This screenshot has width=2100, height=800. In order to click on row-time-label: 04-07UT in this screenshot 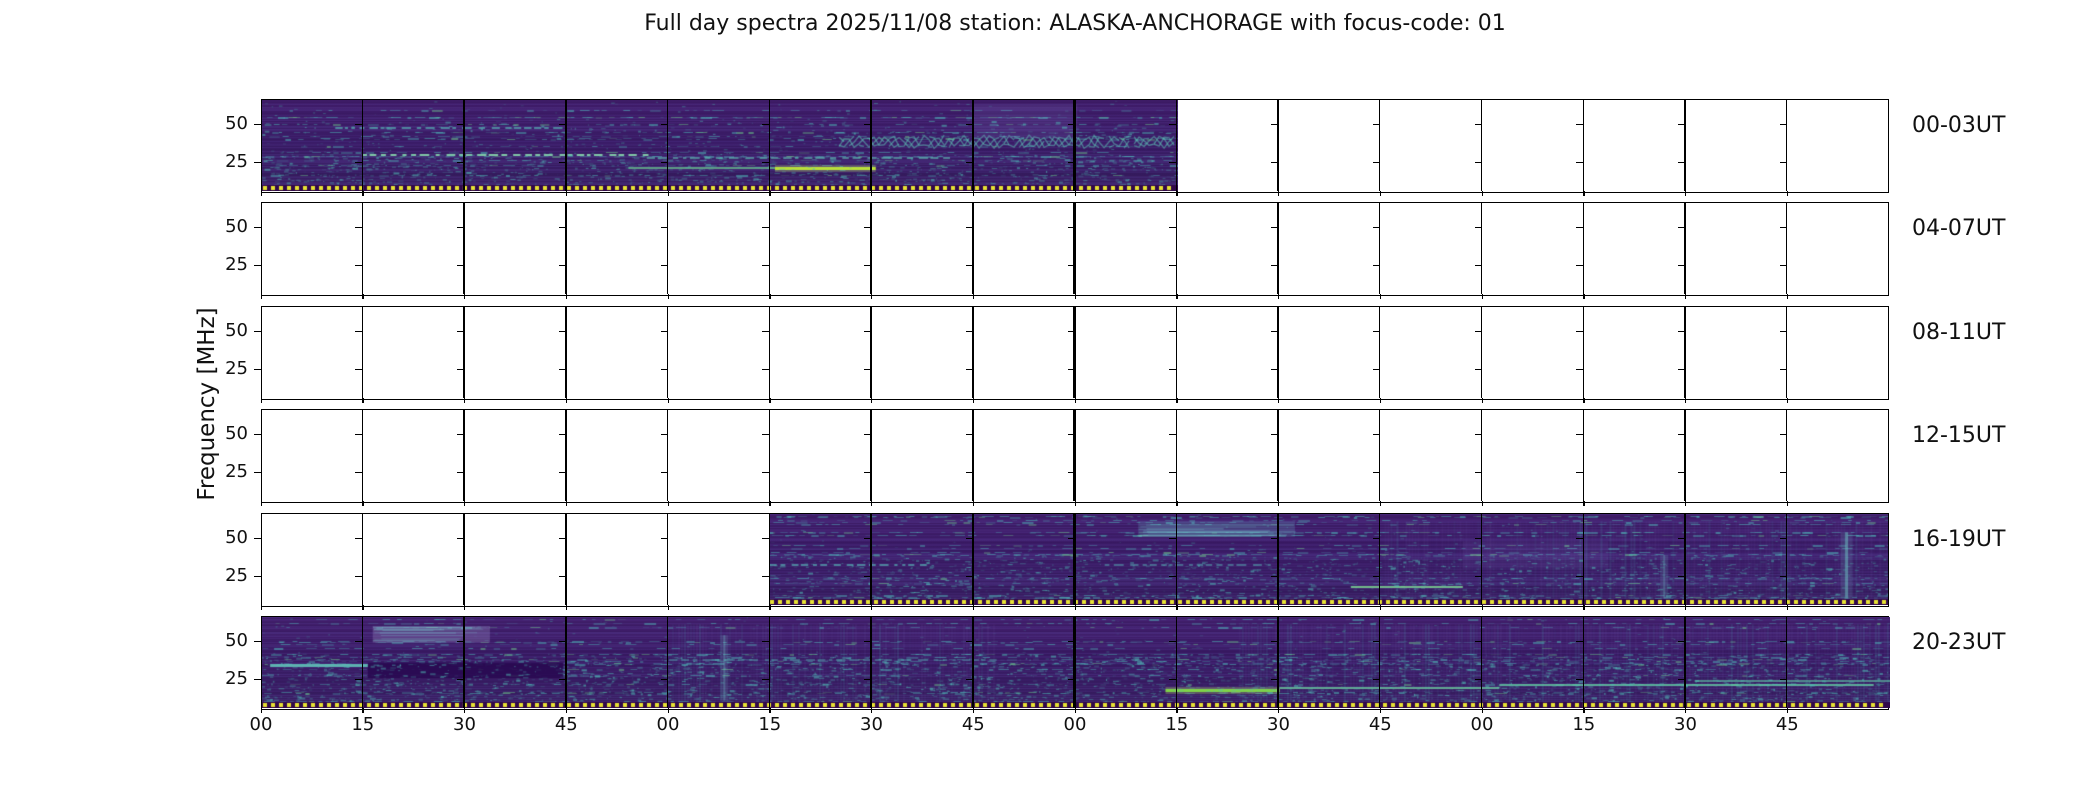, I will do `click(1959, 228)`.